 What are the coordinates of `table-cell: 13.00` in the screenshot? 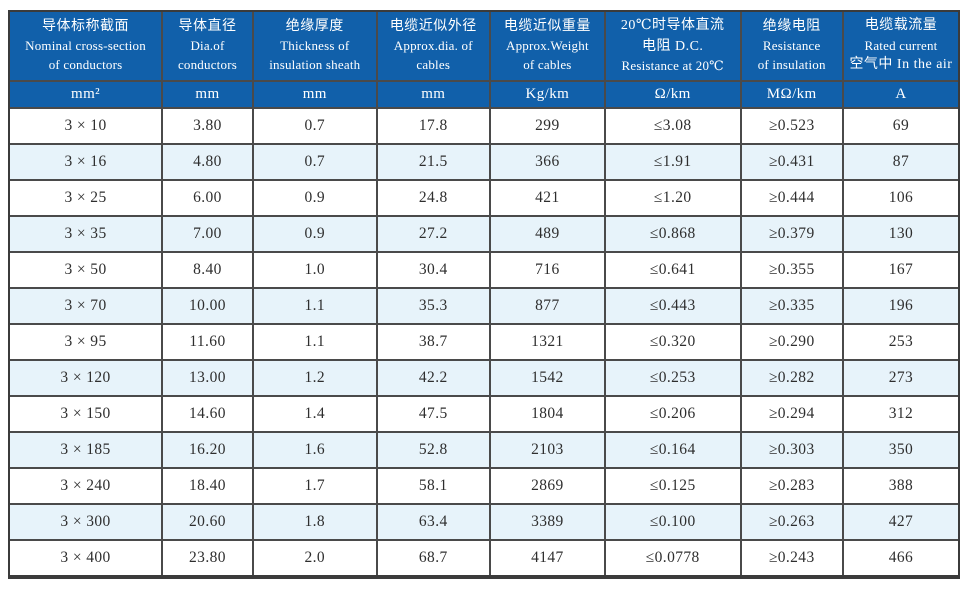 It's located at (207, 378).